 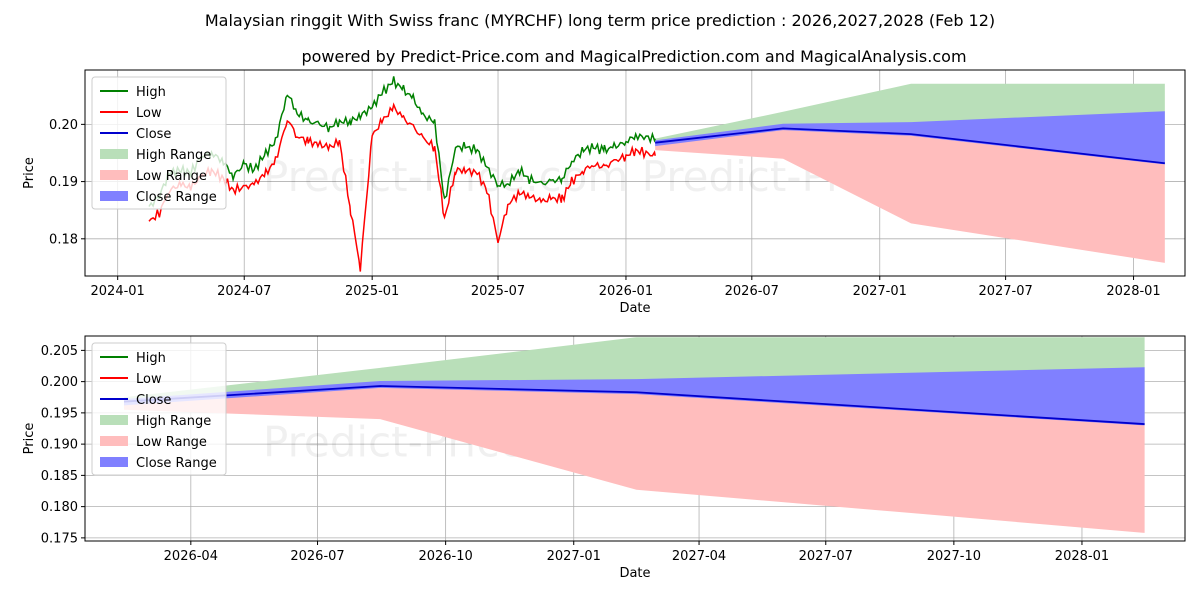 What do you see at coordinates (59, 413) in the screenshot?
I see `y-tick-label: 0.195` at bounding box center [59, 413].